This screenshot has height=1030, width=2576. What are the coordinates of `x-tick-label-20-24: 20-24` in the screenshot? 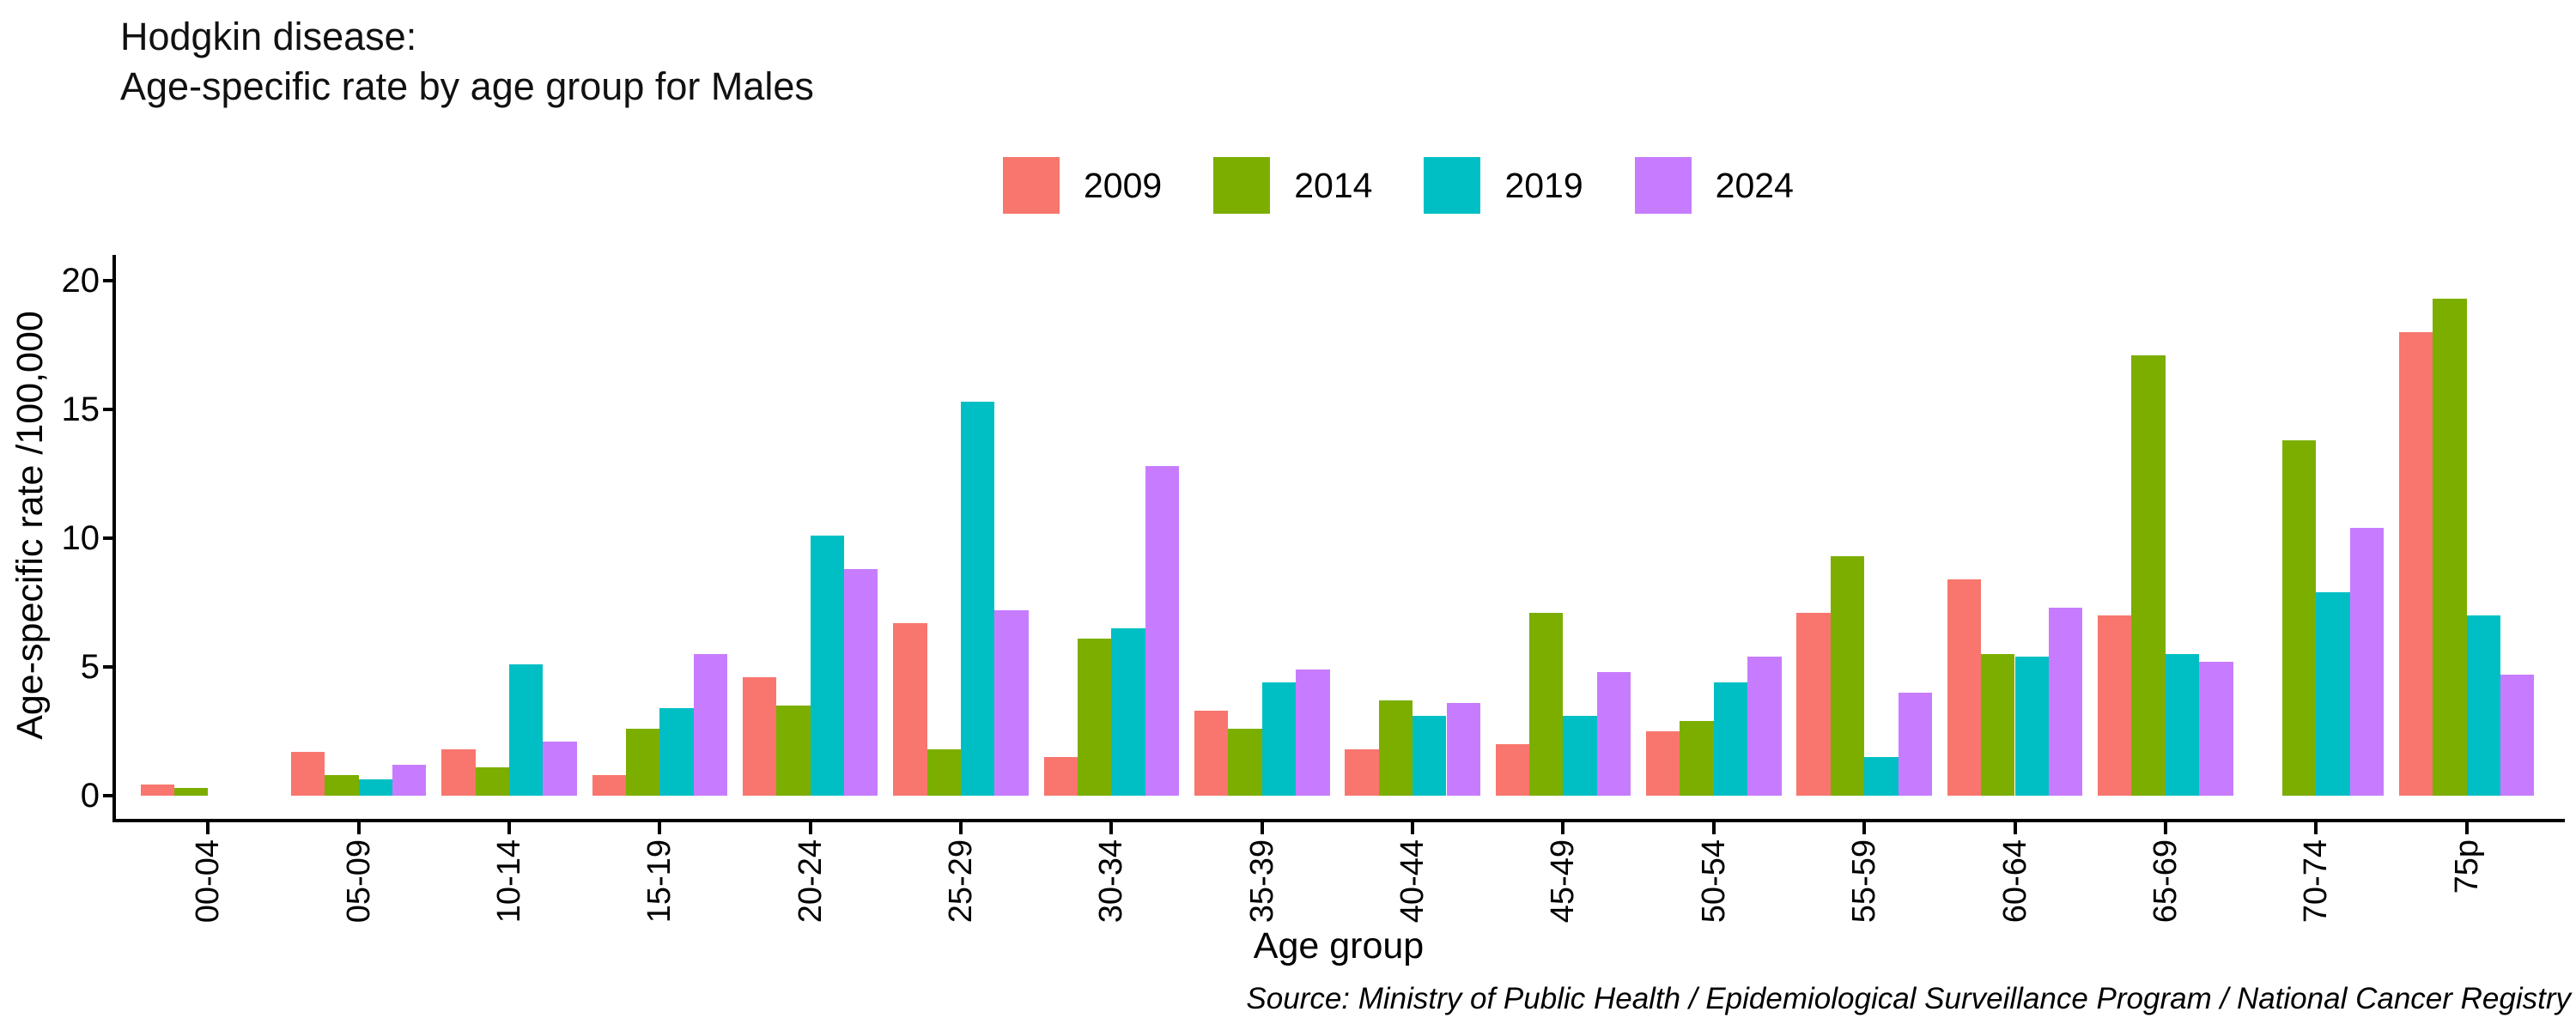 It's located at (810, 881).